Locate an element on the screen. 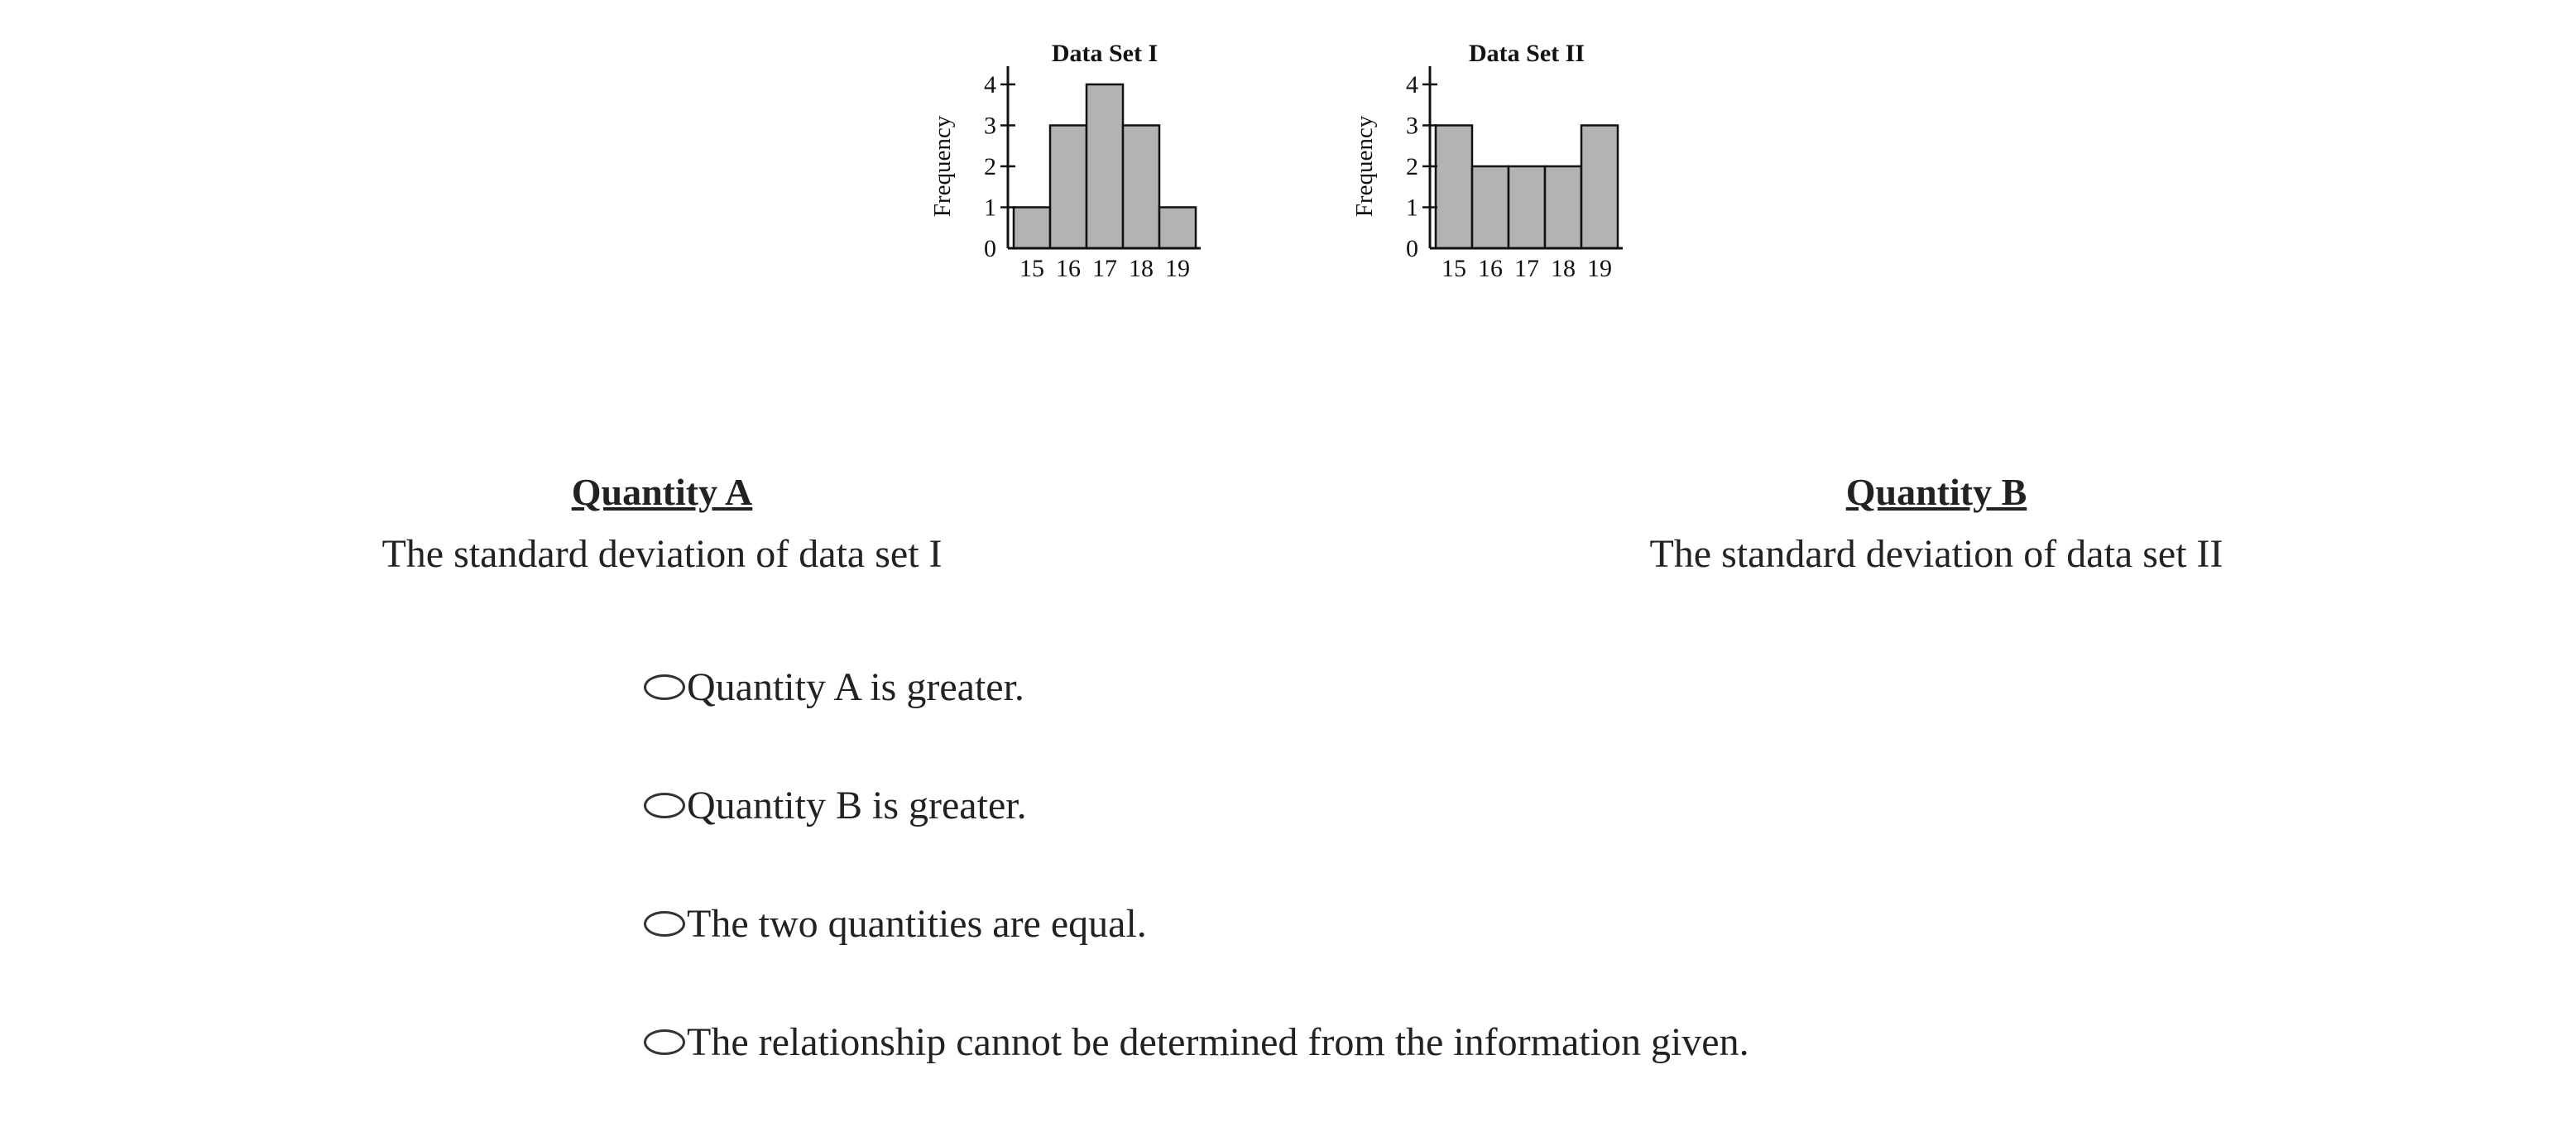 Image resolution: width=2576 pixels, height=1127 pixels. option-label: Quantity B is greater. is located at coordinates (857, 805).